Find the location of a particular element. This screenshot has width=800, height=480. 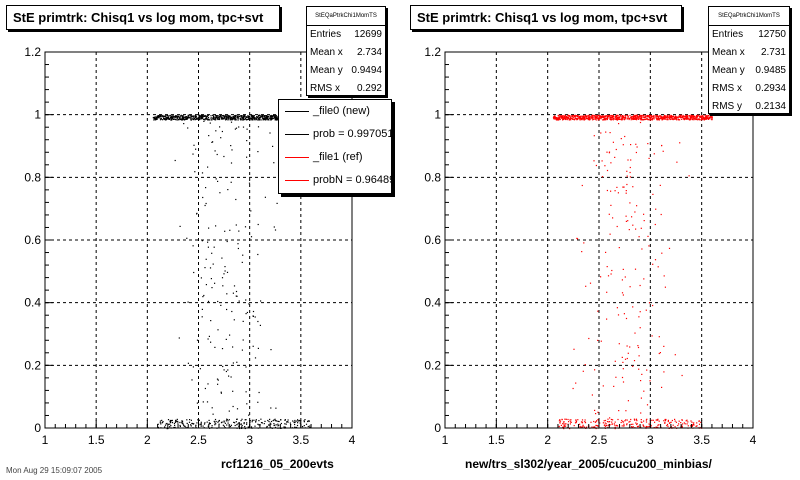

x-tick-label: 3.5 is located at coordinates (300, 440).